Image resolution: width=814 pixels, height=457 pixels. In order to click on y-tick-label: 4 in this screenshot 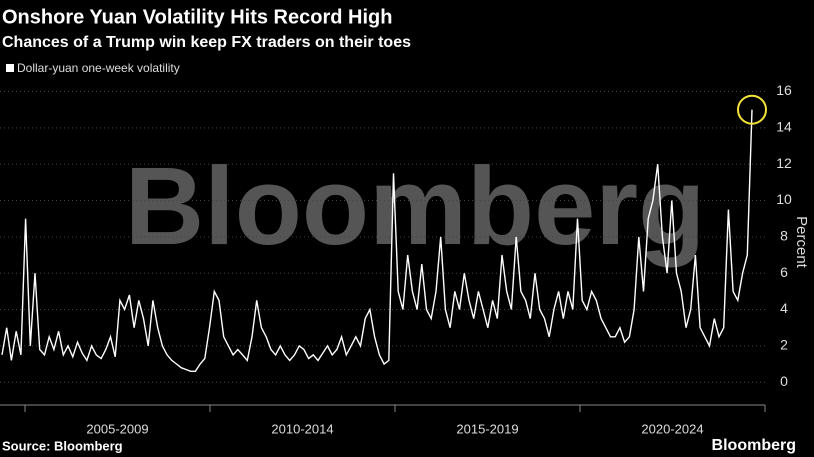, I will do `click(784, 308)`.